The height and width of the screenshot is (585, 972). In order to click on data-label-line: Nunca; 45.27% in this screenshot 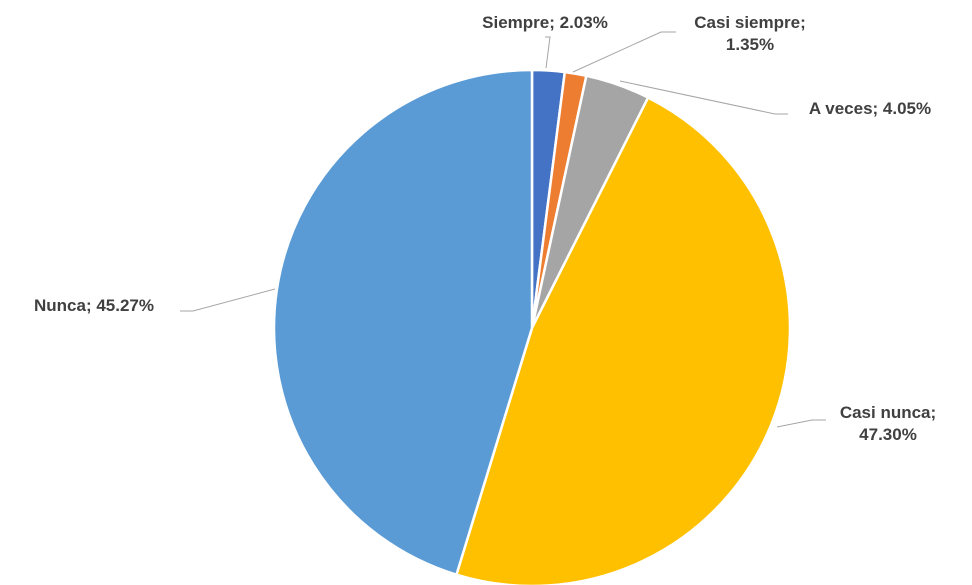, I will do `click(94, 305)`.